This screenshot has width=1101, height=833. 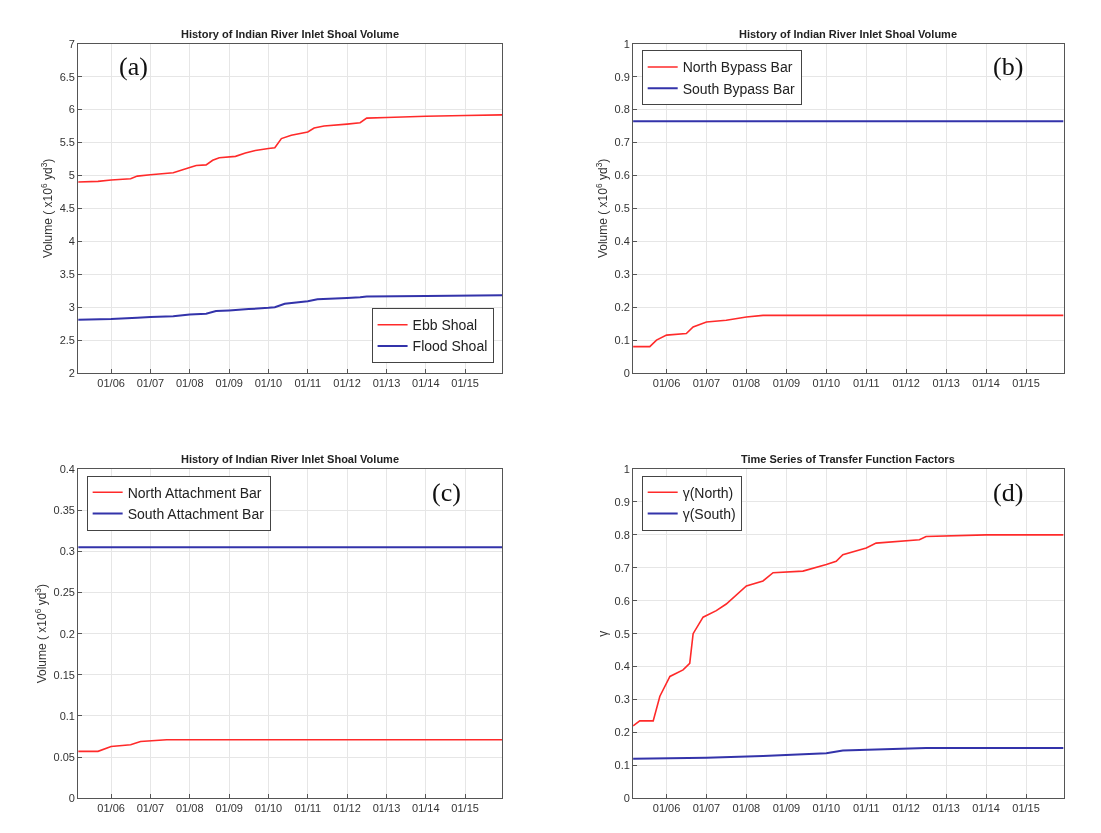 I want to click on legend-label: Flood Shoal, so click(x=450, y=346).